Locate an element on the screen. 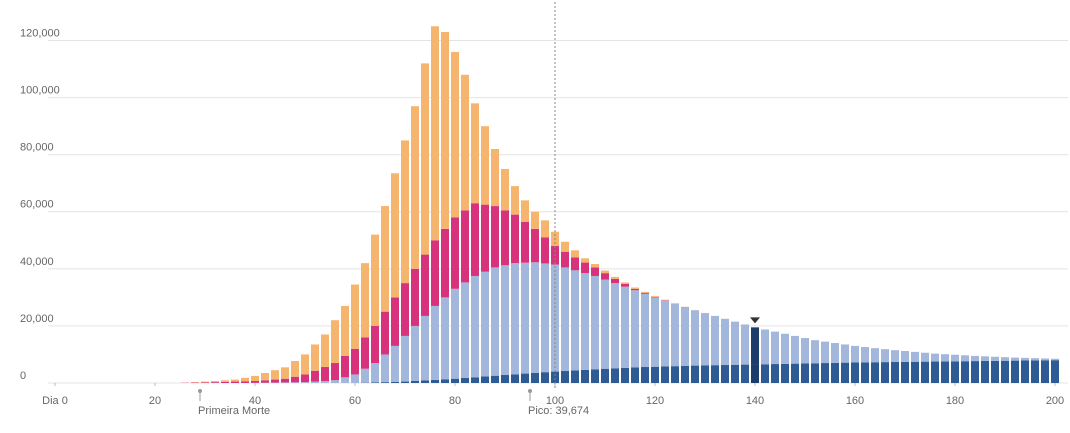 The image size is (1070, 433). y-tick-label: 40,000 is located at coordinates (37, 262).